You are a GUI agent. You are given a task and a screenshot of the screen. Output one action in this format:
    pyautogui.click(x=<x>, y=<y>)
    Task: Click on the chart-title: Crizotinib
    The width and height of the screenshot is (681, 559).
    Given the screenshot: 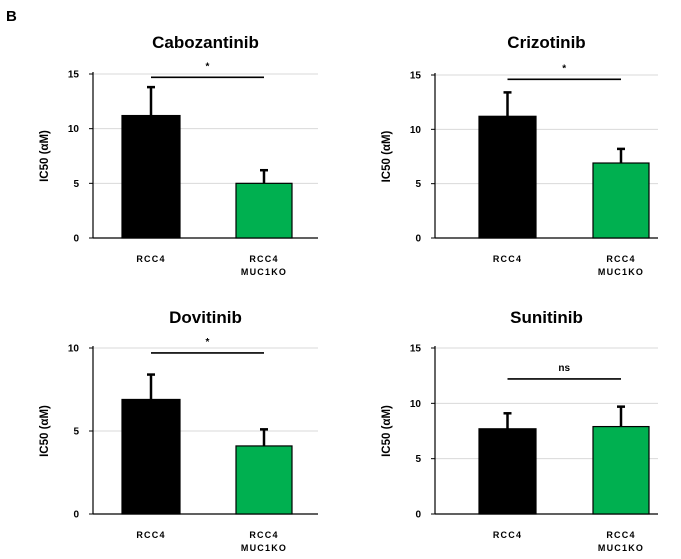 What is the action you would take?
    pyautogui.click(x=546, y=42)
    